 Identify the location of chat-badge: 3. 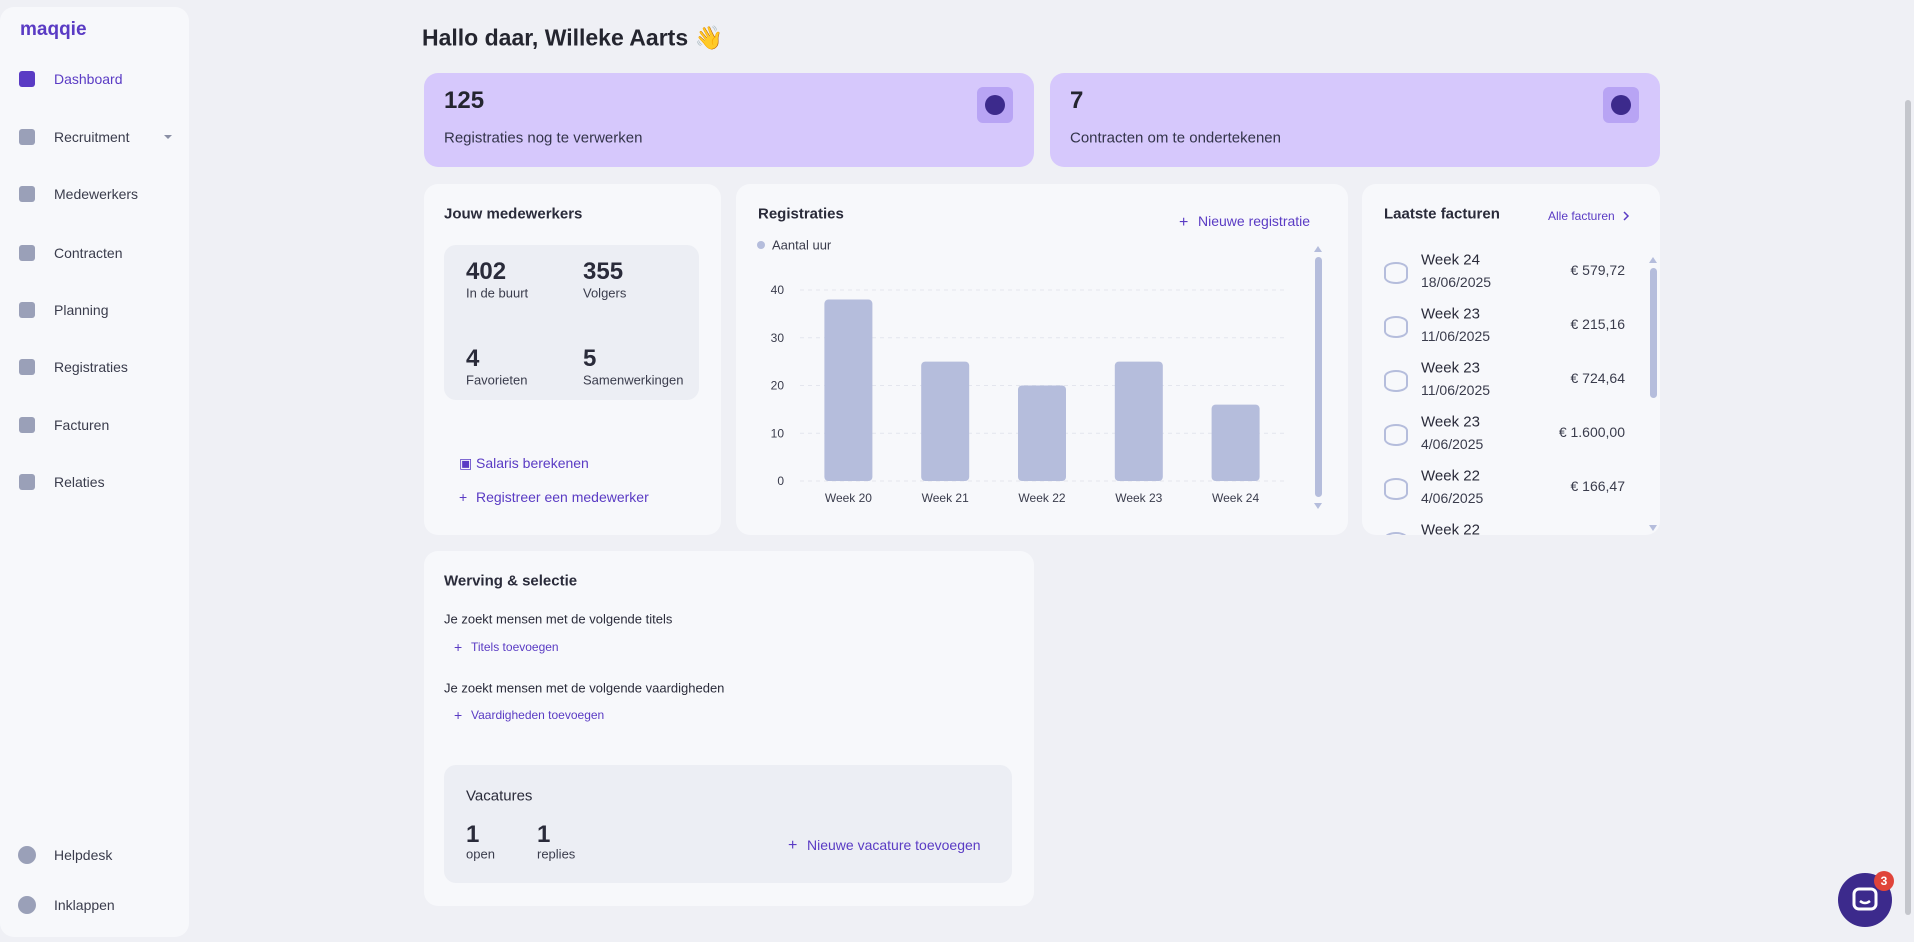
(1884, 881).